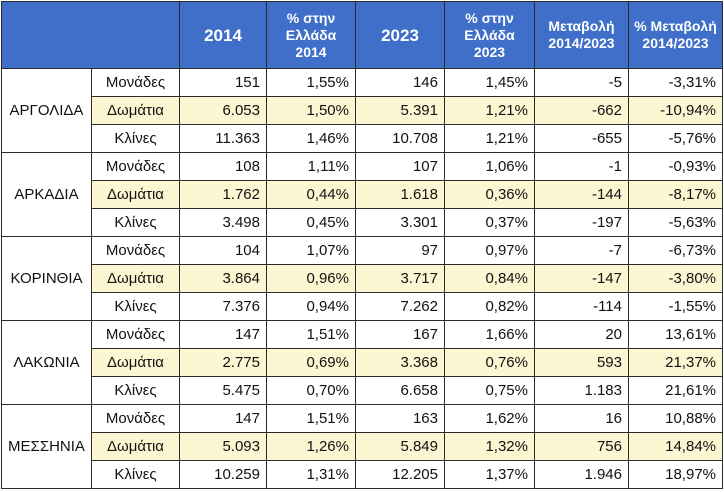  Describe the element at coordinates (581, 82) in the screenshot. I see `change-cell: -5` at that location.